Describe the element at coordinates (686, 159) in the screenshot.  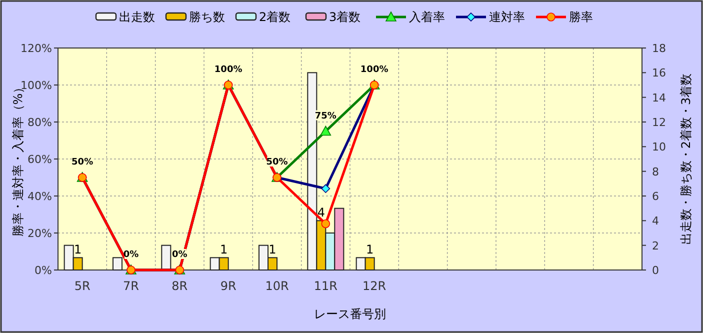
I see `y2-axis-title: 出走数・勝ち数・2着数・3着数` at that location.